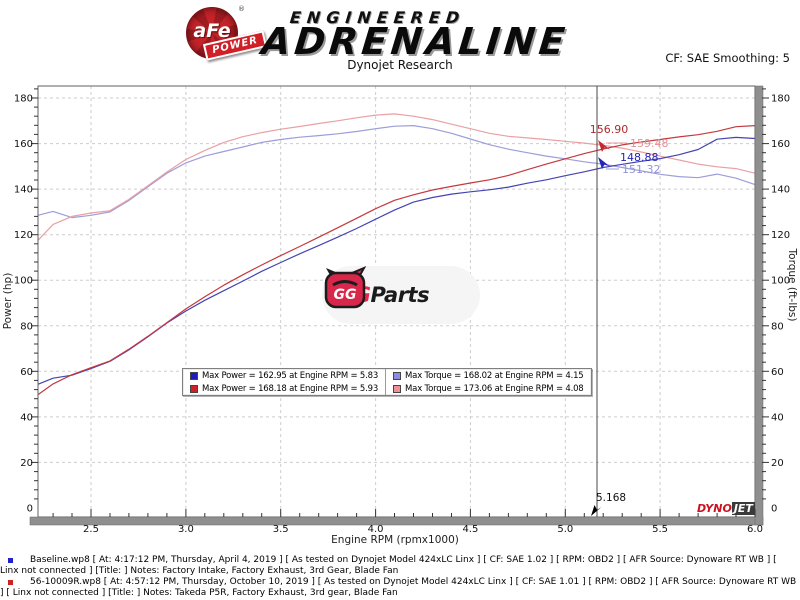  What do you see at coordinates (596, 510) in the screenshot?
I see `cursor-drag-arrow-icon` at bounding box center [596, 510].